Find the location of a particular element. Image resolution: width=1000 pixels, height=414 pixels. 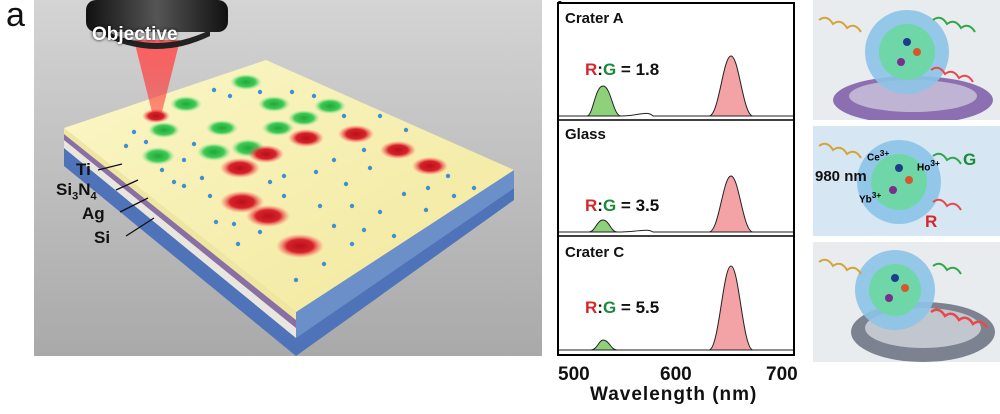

green-emission-label: G is located at coordinates (970, 159).